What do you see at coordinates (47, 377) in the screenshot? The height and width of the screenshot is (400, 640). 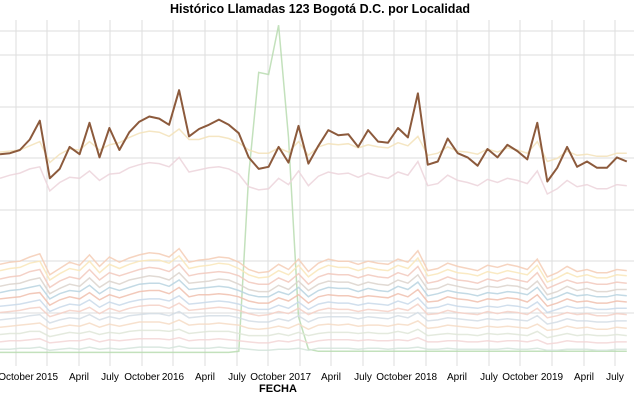 I see `x-tick-label: 2015` at bounding box center [47, 377].